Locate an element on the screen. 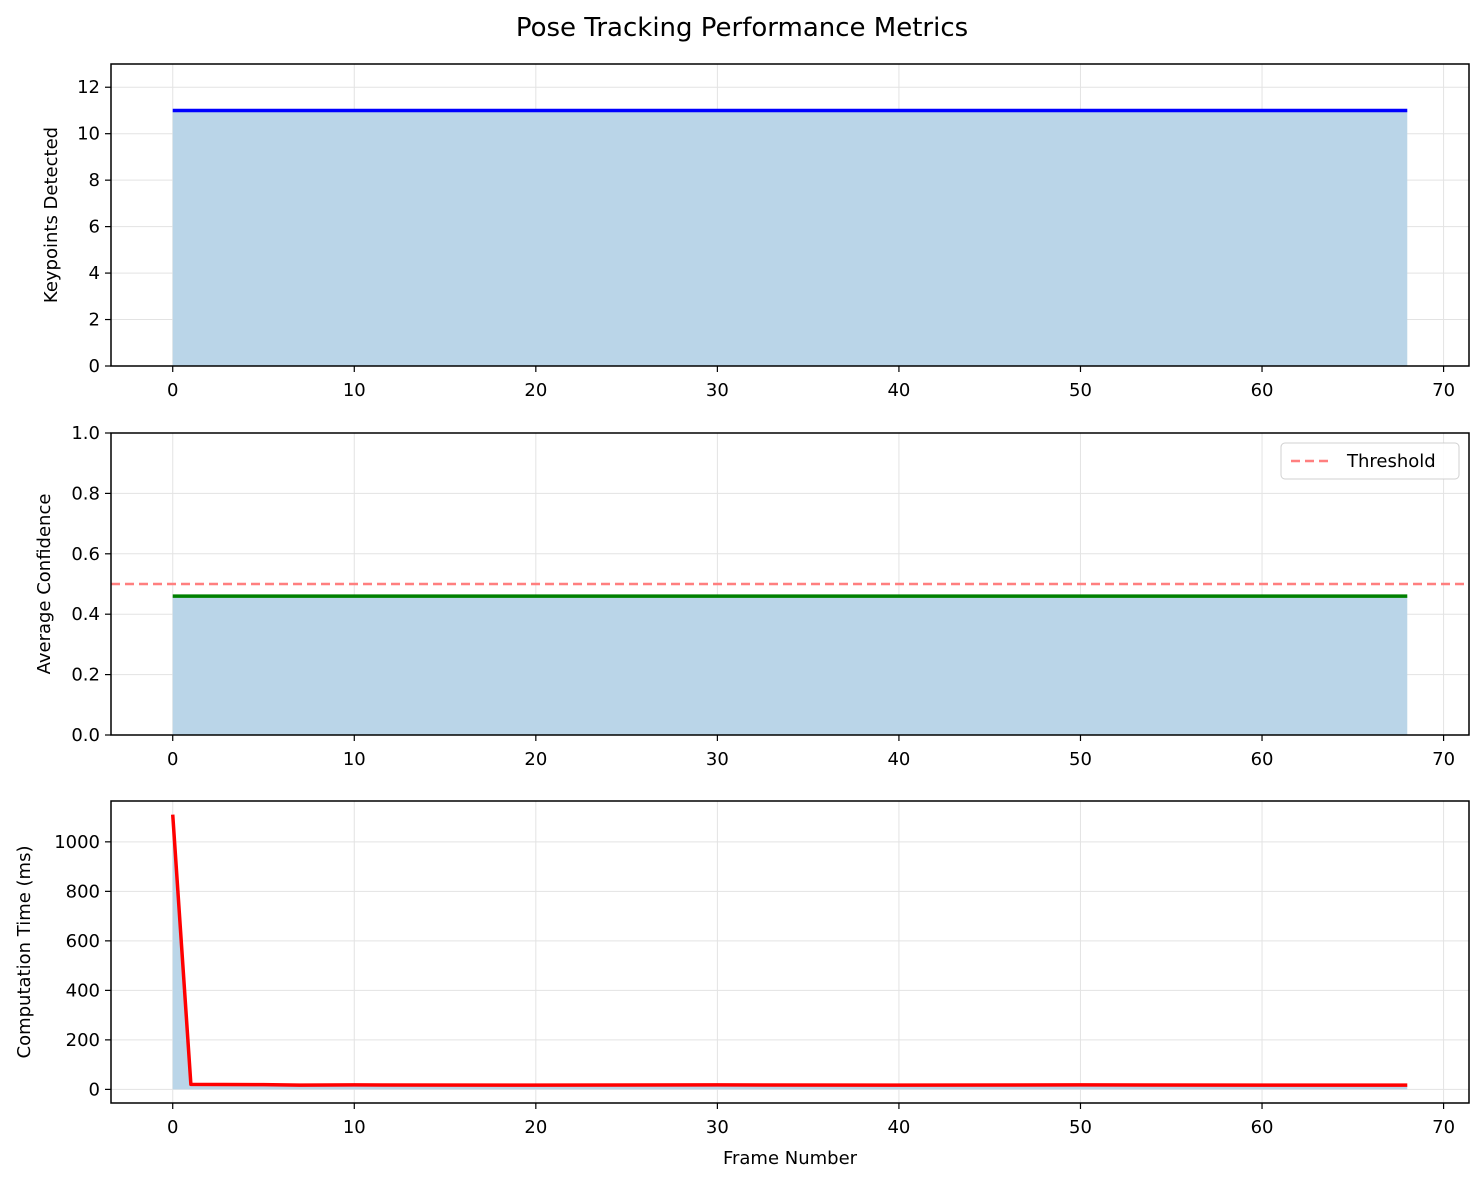  y-tick-label: 0.4 is located at coordinates (85, 614).